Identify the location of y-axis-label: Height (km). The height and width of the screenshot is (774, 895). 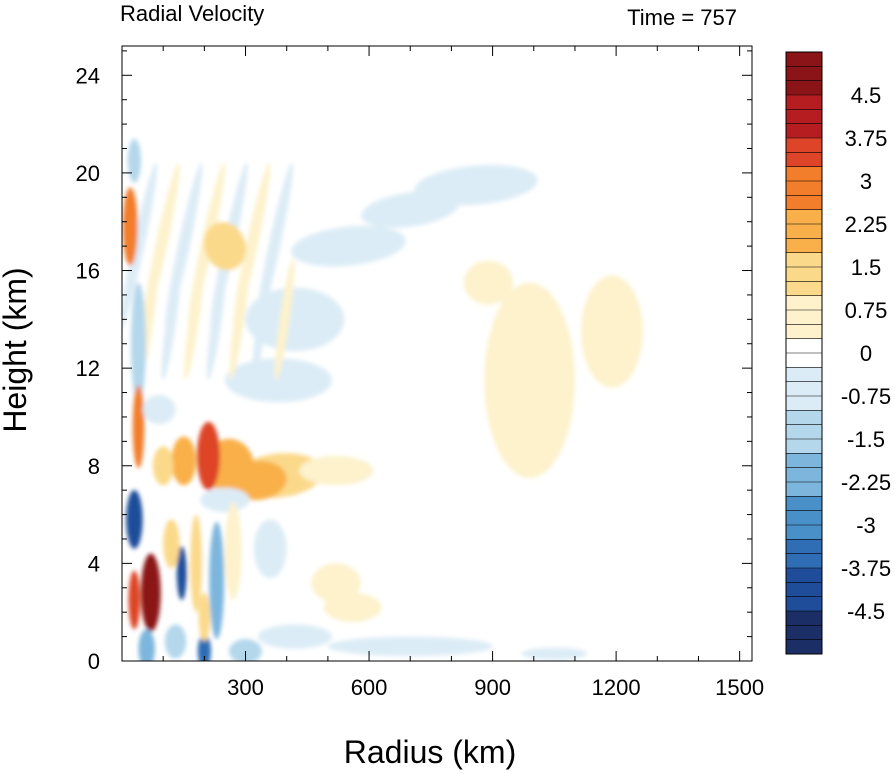
(16, 349).